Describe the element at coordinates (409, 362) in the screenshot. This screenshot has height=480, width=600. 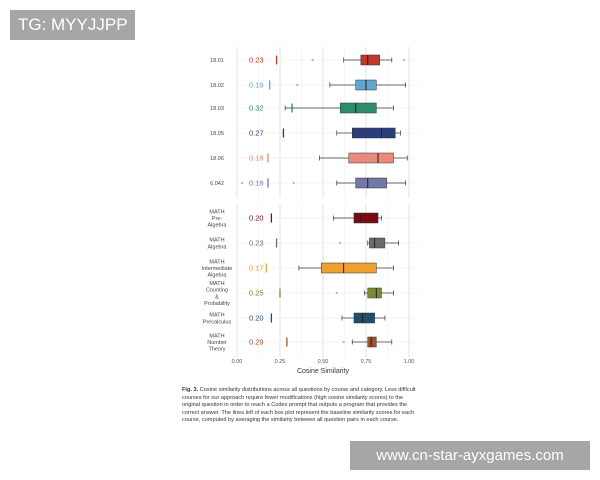
I see `x-tick-label: 1.00` at that location.